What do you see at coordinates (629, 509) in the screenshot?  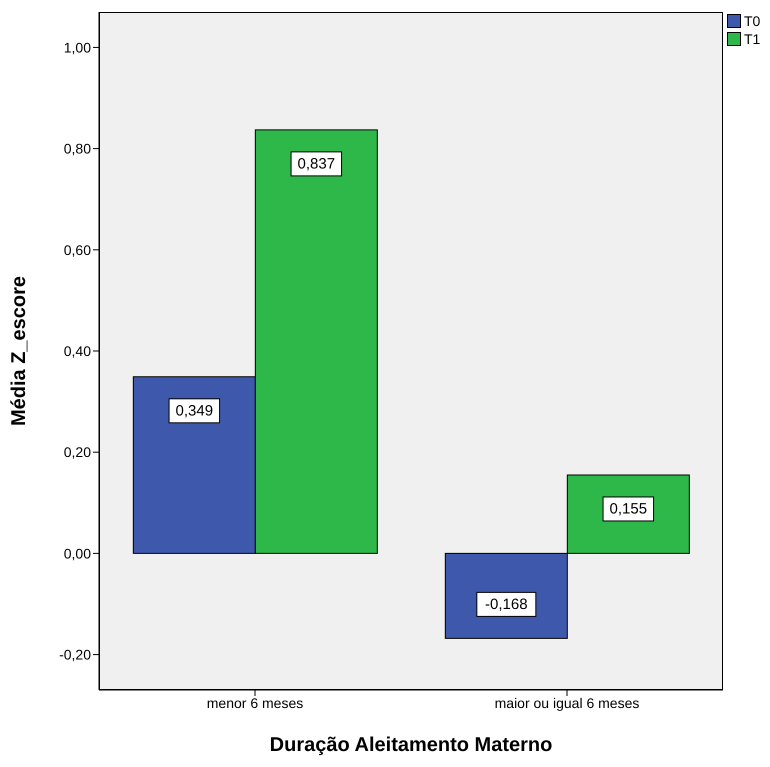 I see `data-label: 0,155` at bounding box center [629, 509].